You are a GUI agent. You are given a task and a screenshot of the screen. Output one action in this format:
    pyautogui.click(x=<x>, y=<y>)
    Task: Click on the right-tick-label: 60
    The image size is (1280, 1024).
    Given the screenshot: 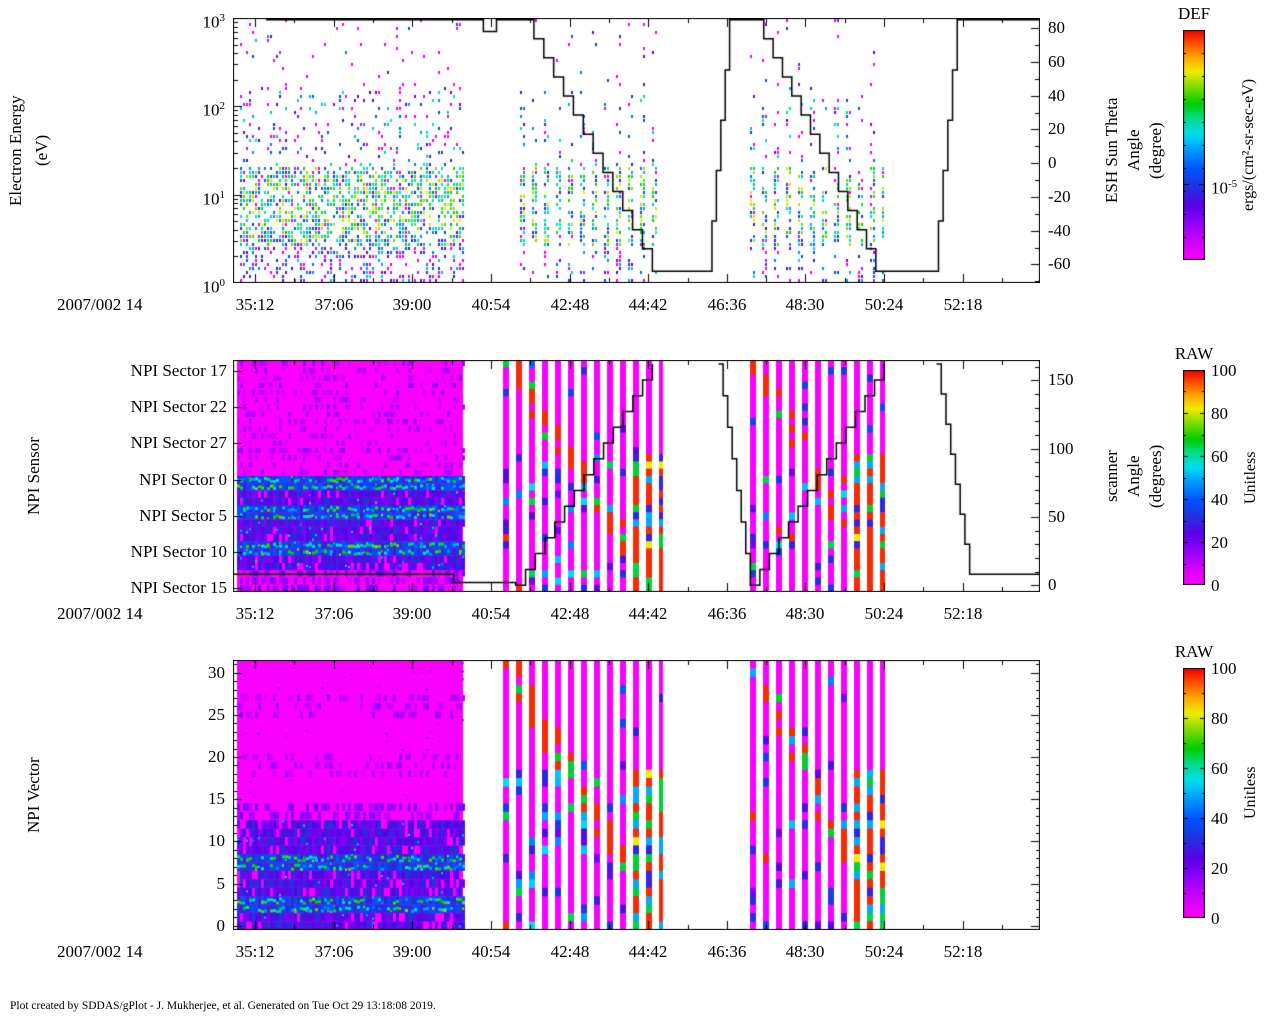 What is the action you would take?
    pyautogui.click(x=1056, y=61)
    